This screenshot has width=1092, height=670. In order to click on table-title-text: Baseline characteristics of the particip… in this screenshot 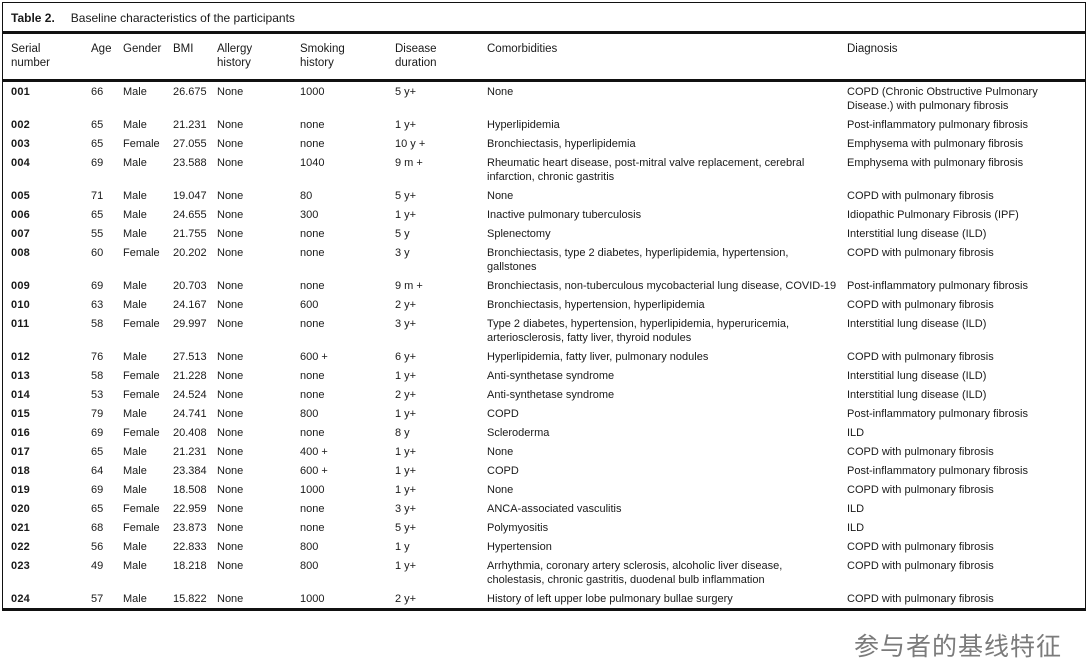, I will do `click(182, 18)`.